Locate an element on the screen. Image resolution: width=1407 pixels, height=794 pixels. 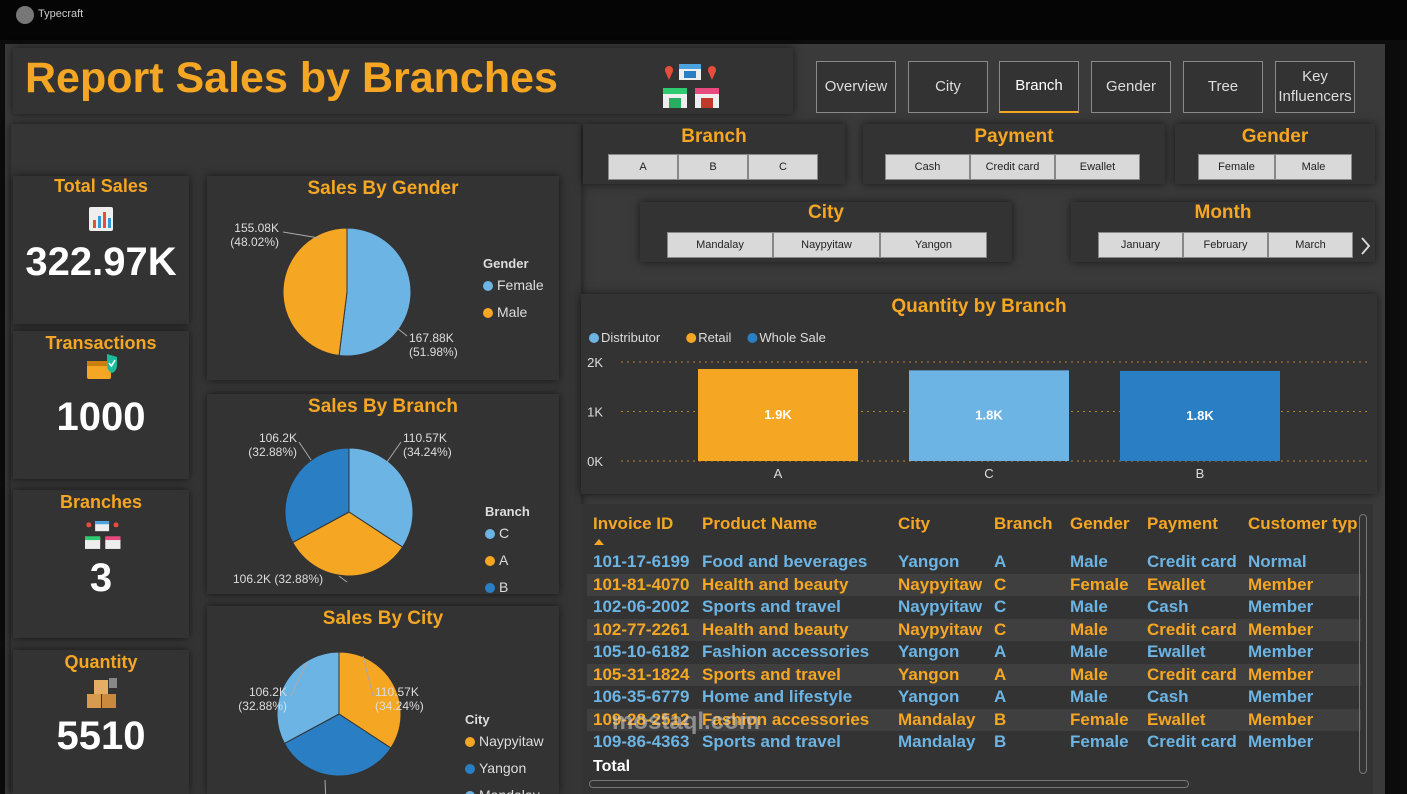
nav-branch-button: Branch is located at coordinates (1039, 87).